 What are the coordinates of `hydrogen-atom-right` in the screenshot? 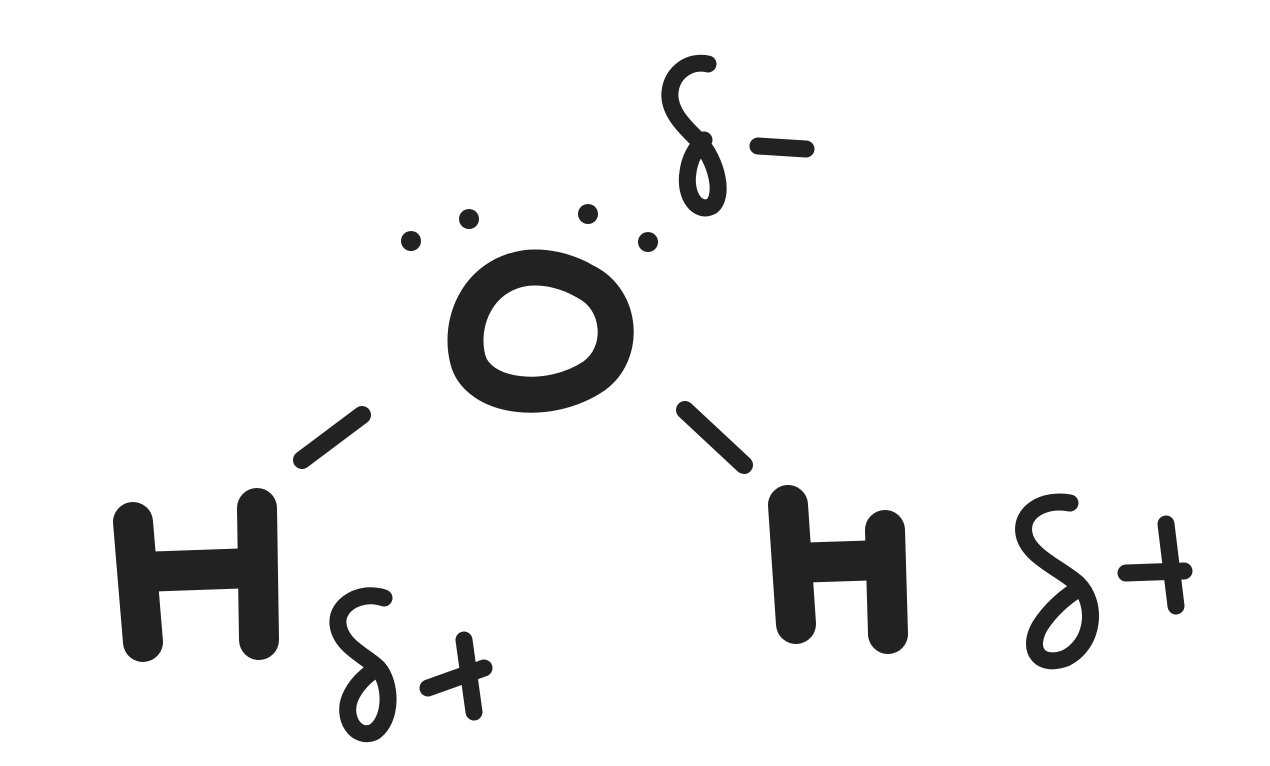 It's located at (838, 569).